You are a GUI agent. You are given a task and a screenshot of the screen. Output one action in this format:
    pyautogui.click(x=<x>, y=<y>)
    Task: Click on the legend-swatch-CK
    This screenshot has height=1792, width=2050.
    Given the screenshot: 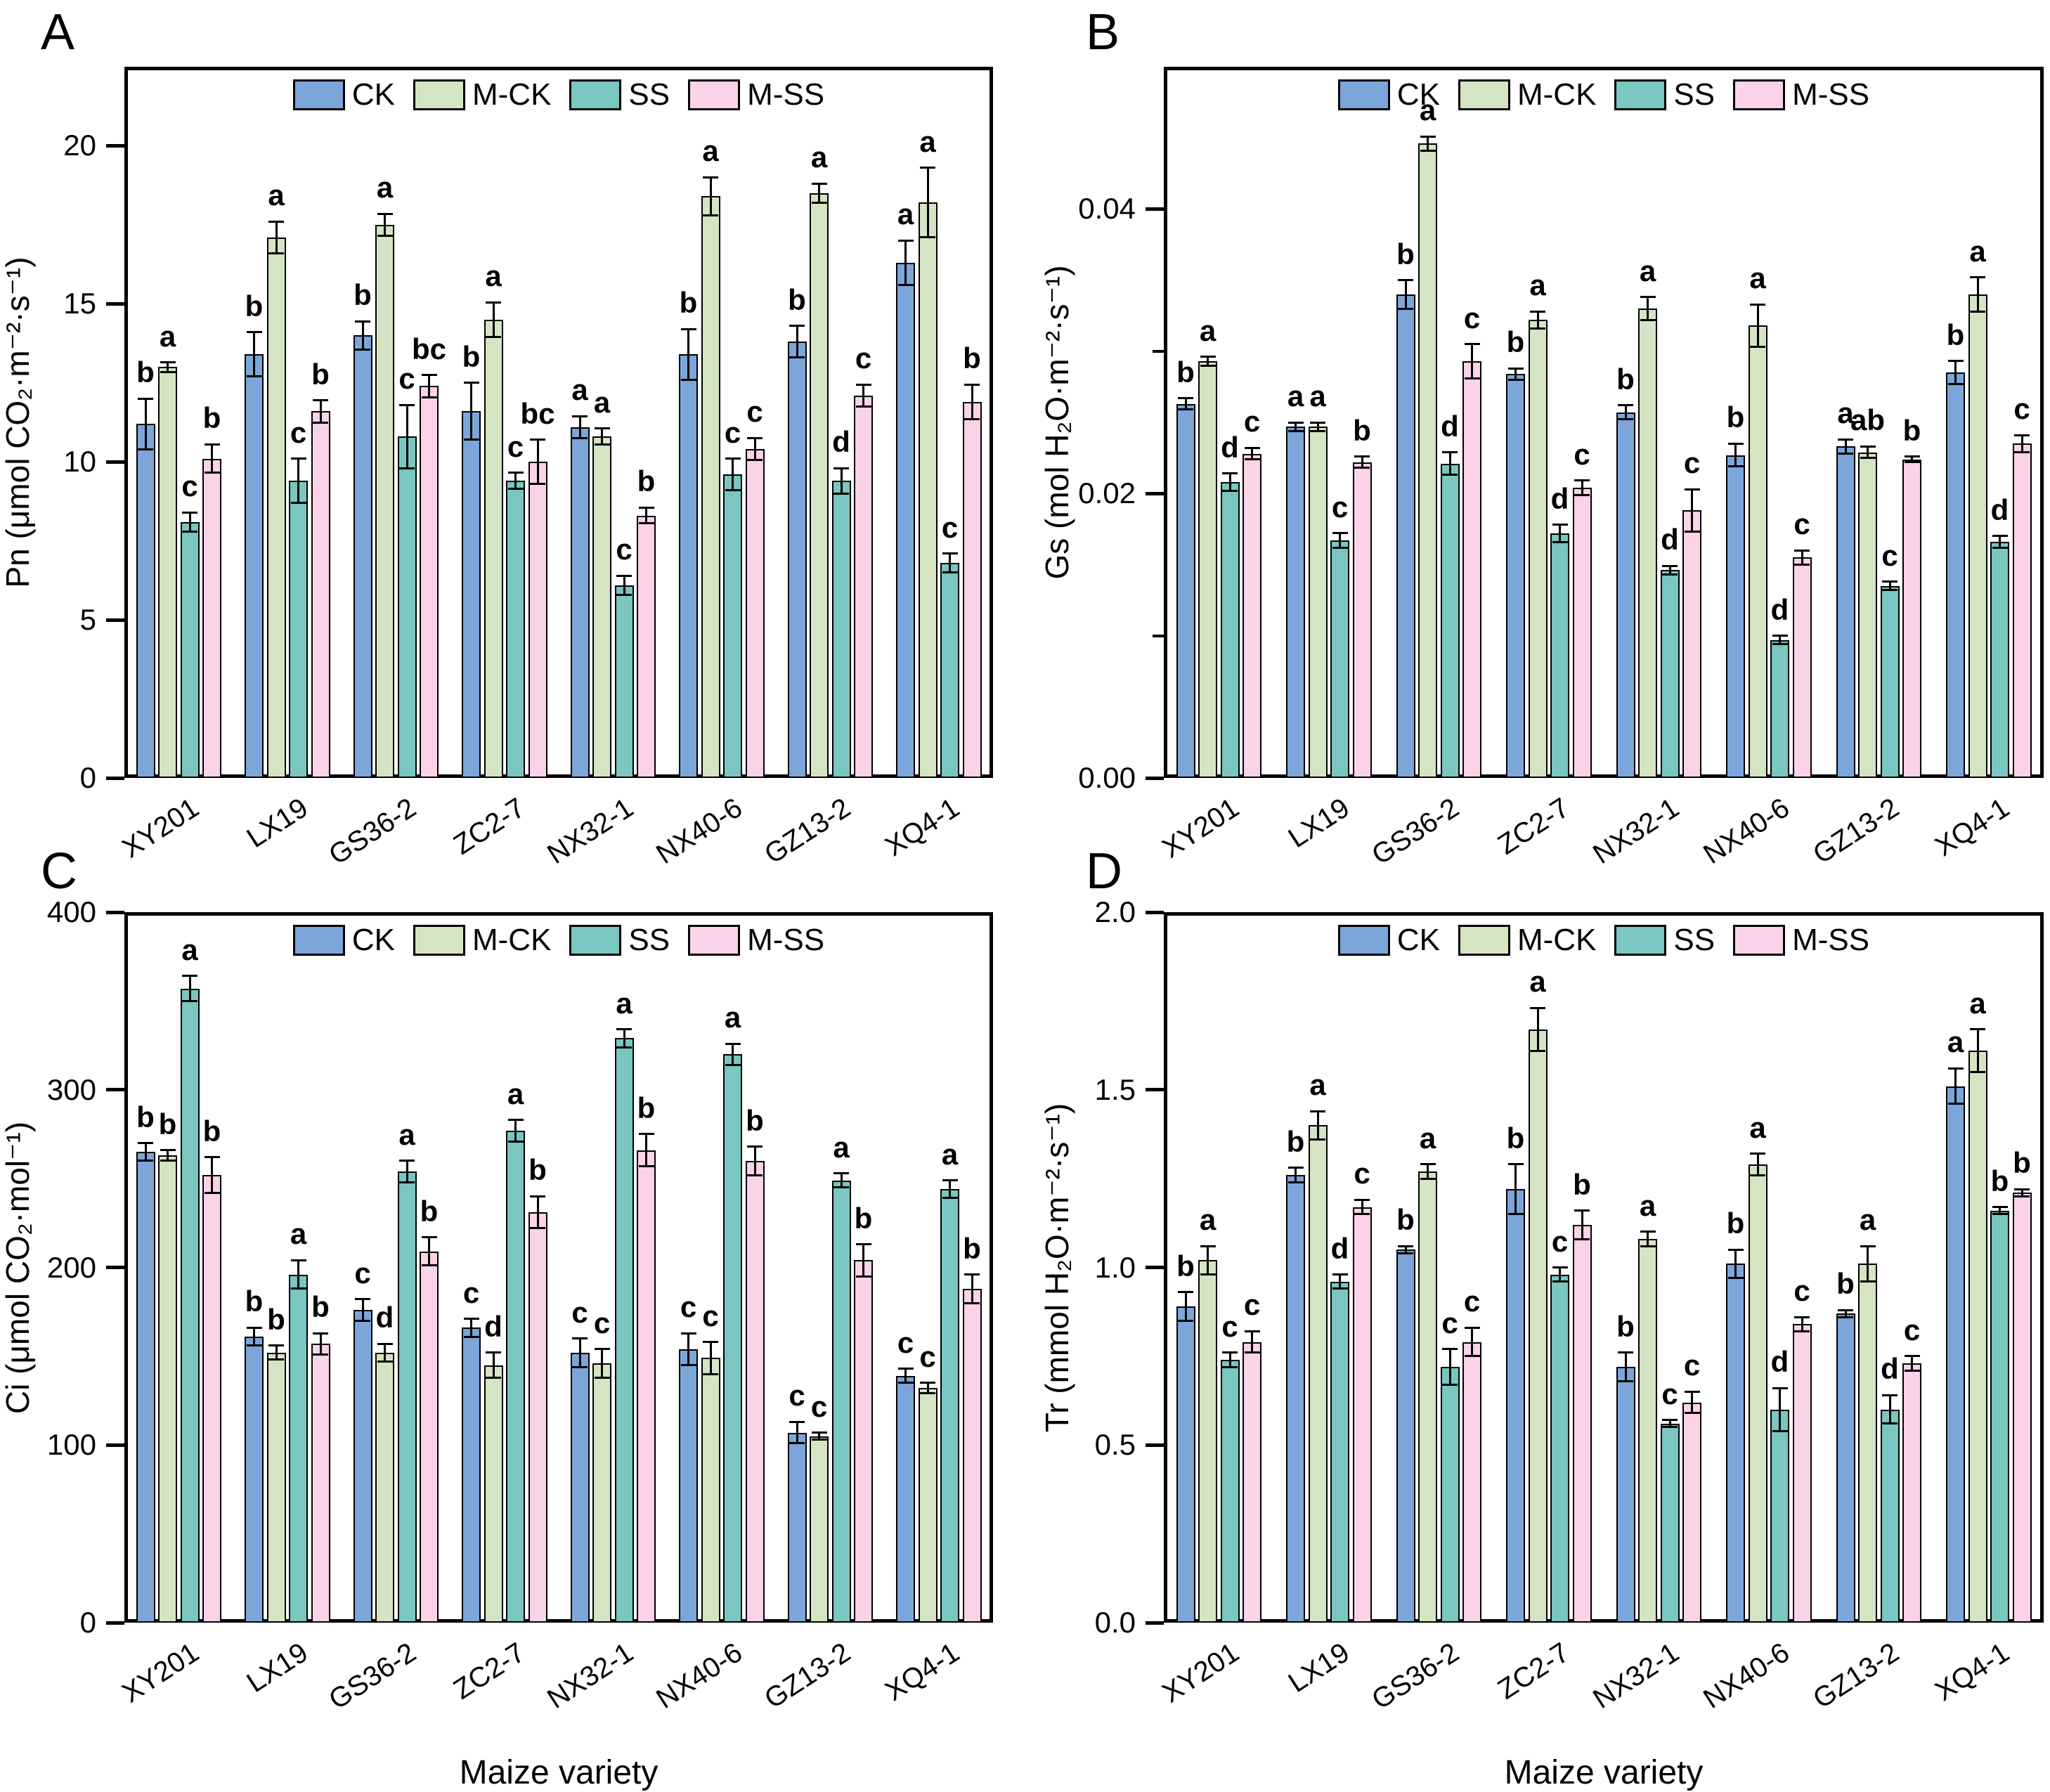 What is the action you would take?
    pyautogui.click(x=1363, y=940)
    